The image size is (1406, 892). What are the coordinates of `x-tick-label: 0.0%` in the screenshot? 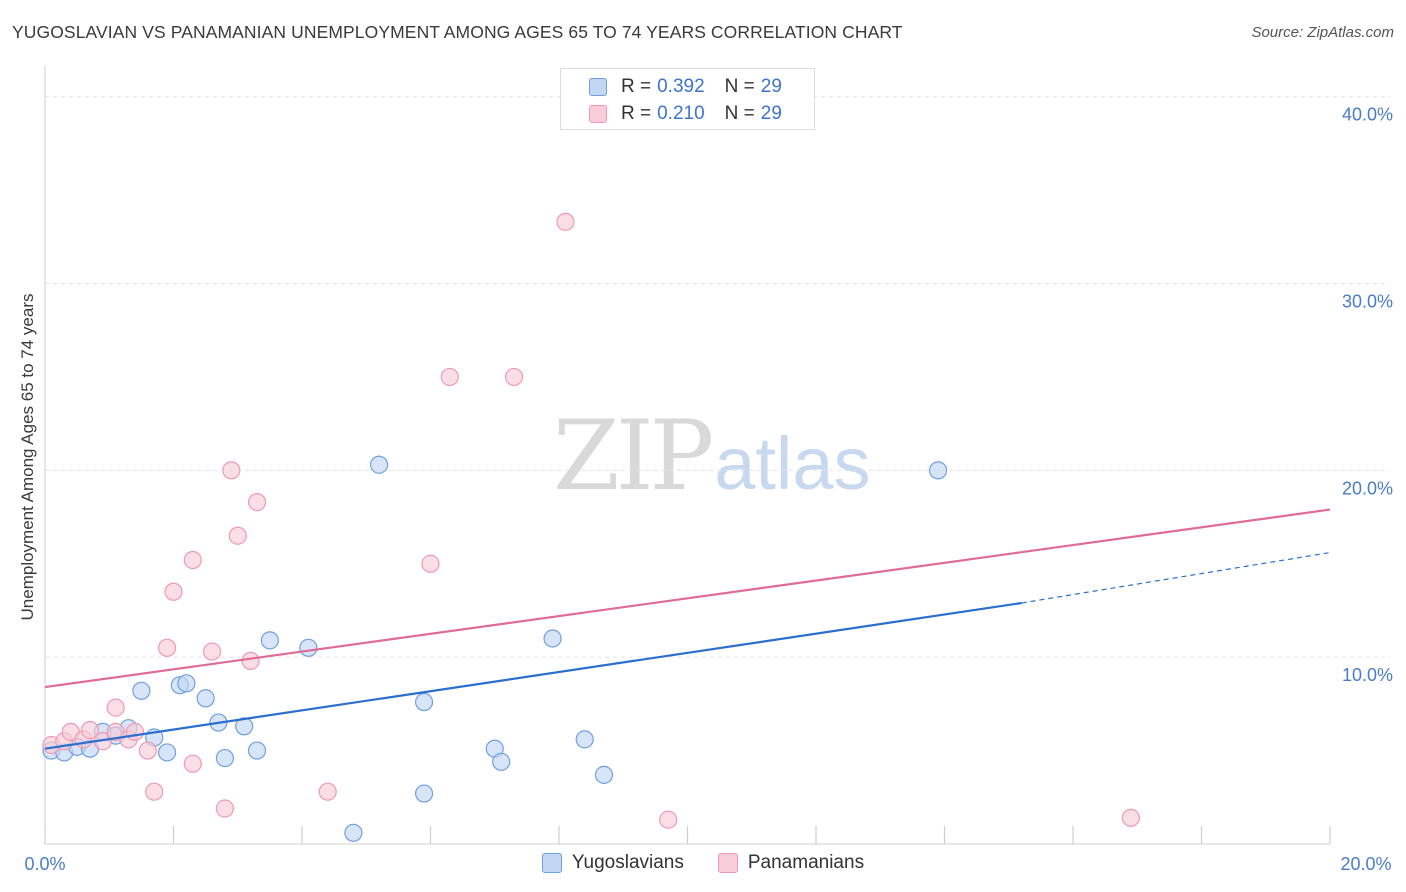 It's located at (44, 864).